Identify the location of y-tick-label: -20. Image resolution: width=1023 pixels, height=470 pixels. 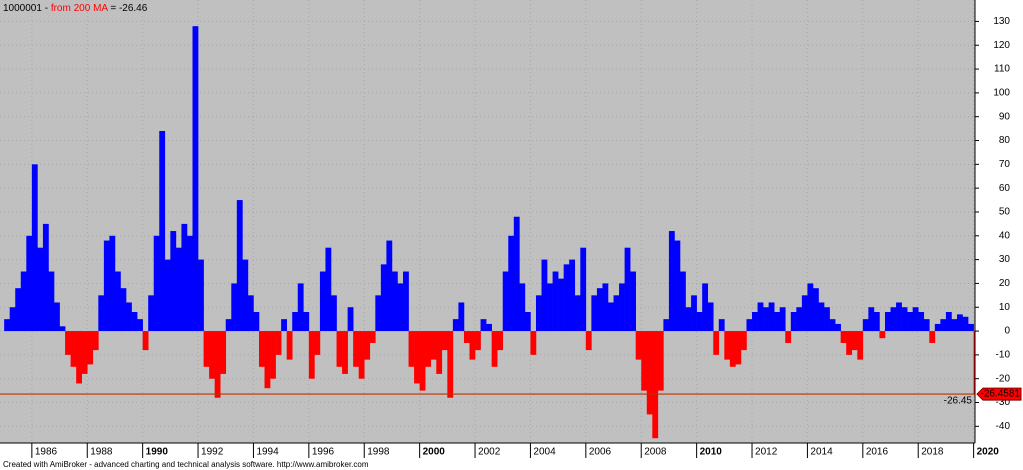
(1003, 378).